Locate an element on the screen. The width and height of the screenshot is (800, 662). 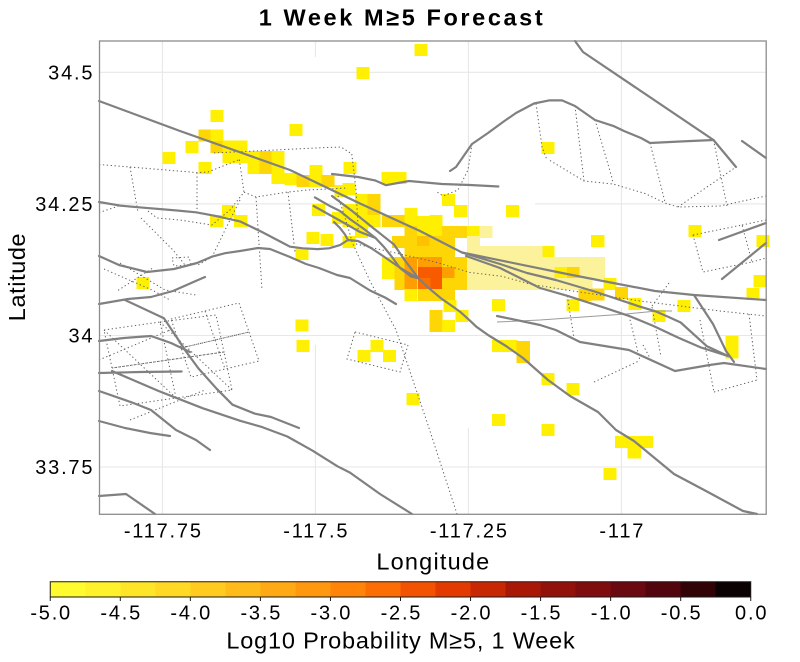
svg-text: Latitude is located at coordinates (17, 277).